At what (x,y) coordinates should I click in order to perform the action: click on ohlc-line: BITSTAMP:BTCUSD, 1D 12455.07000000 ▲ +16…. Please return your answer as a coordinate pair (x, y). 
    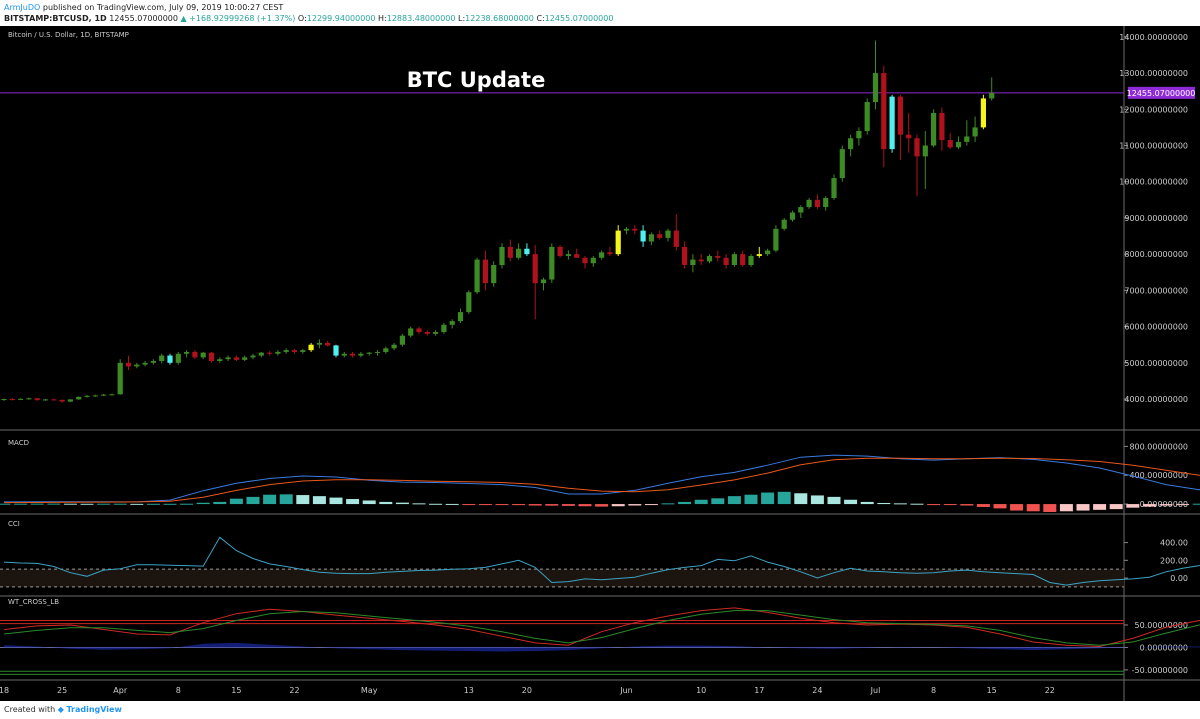
    Looking at the image, I should click on (308, 18).